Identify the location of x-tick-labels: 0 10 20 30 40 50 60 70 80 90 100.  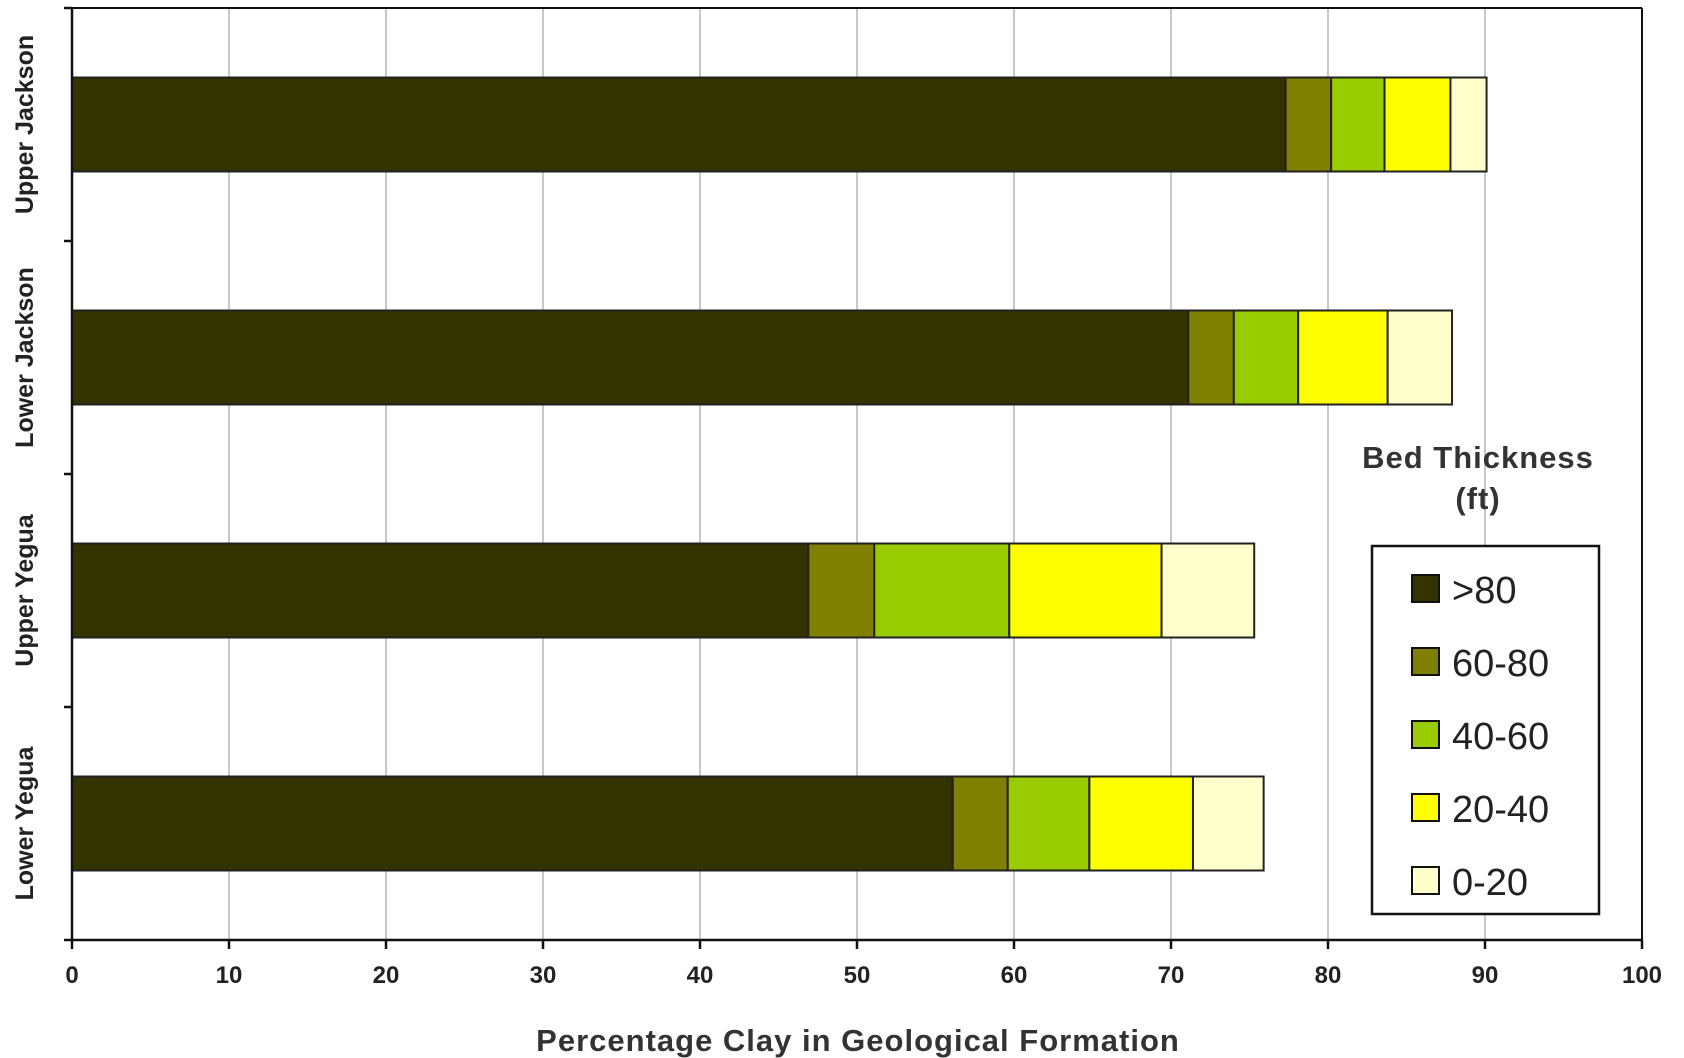
(863, 975).